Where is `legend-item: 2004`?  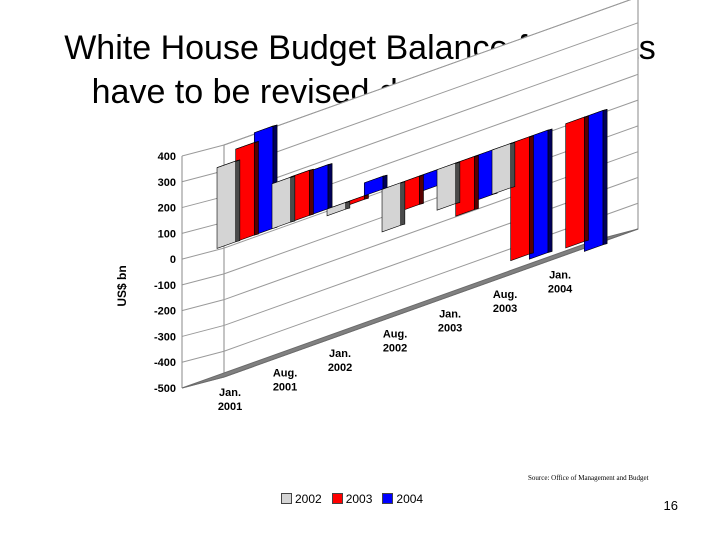
legend-item: 2004 is located at coordinates (402, 499).